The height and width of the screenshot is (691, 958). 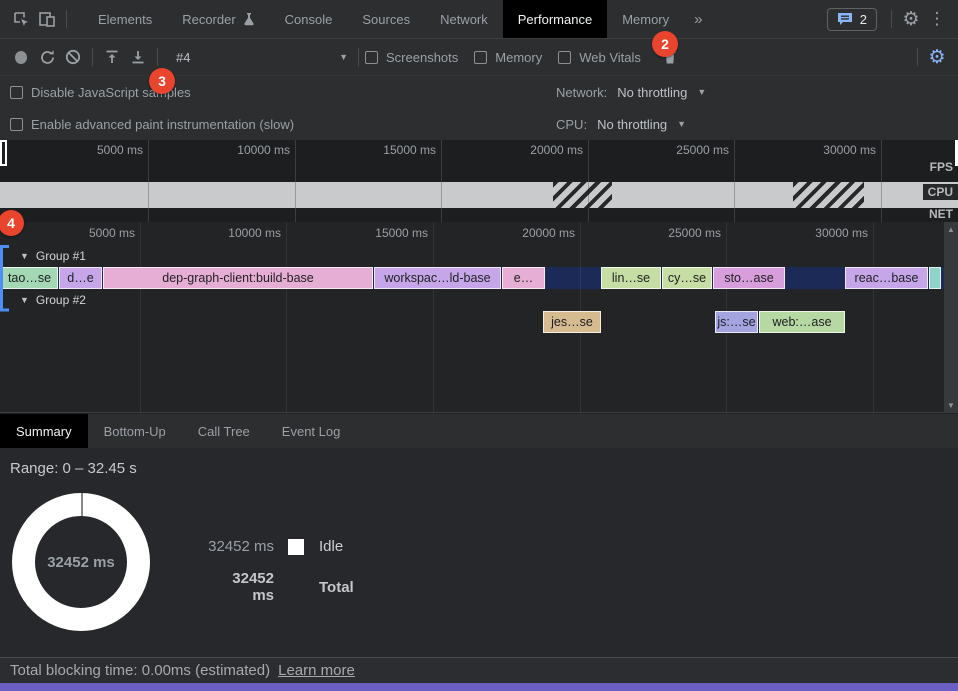 What do you see at coordinates (73, 468) in the screenshot?
I see `range-text: Range: 0 – 32.45 s` at bounding box center [73, 468].